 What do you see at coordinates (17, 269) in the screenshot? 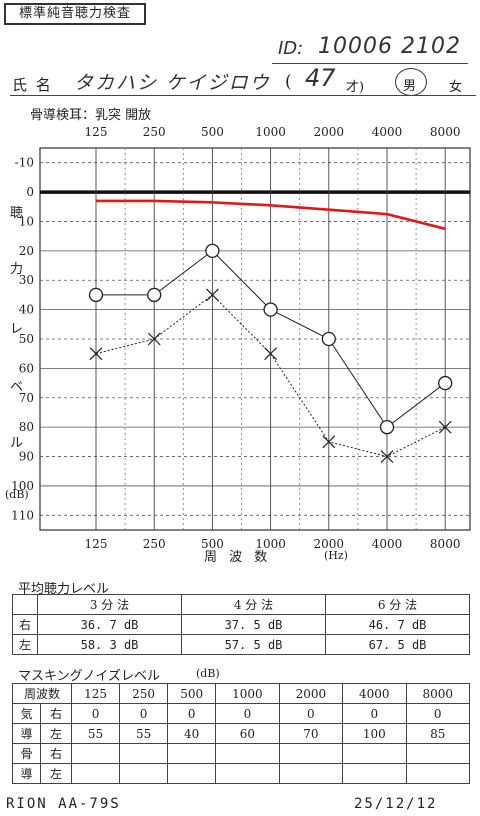
I see `y-axis-label-char-2: 力` at bounding box center [17, 269].